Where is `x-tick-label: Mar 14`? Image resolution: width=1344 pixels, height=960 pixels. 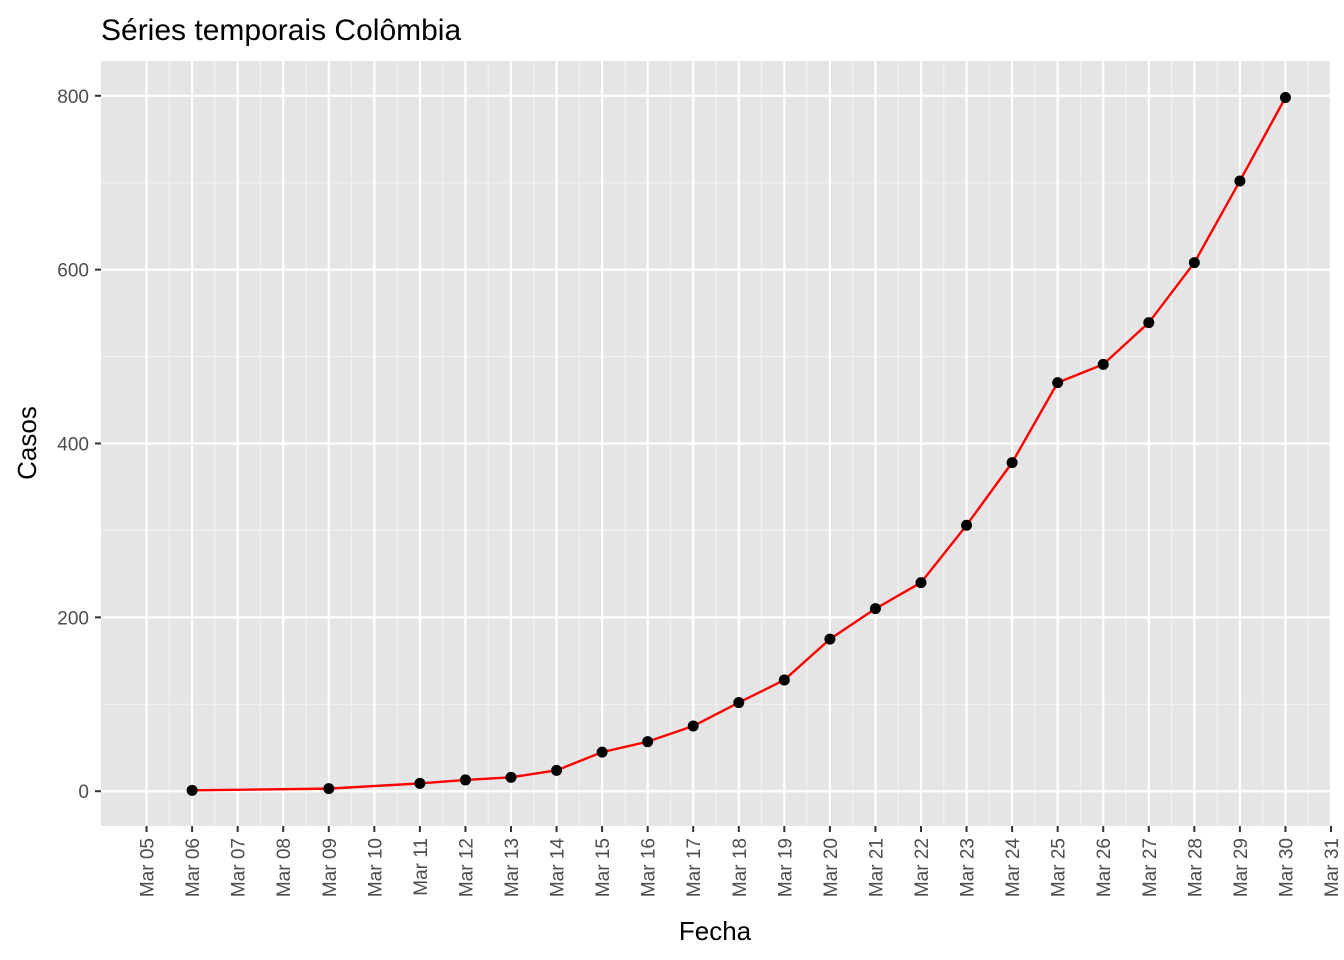
x-tick-label: Mar 14 is located at coordinates (558, 868).